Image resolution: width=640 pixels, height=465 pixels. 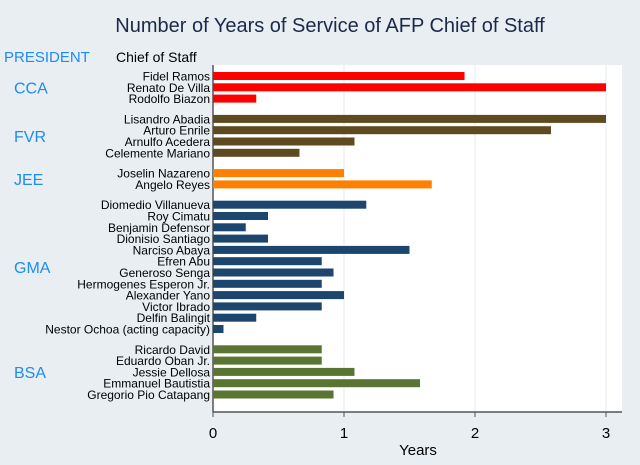 What do you see at coordinates (163, 174) in the screenshot?
I see `category-label: Joselin Nazareno` at bounding box center [163, 174].